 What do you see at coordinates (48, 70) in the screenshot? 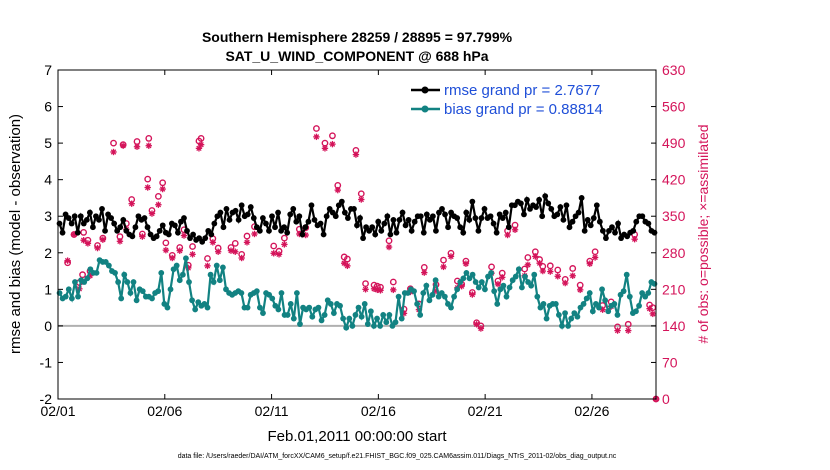
I see `y-tick-label: 7` at bounding box center [48, 70].